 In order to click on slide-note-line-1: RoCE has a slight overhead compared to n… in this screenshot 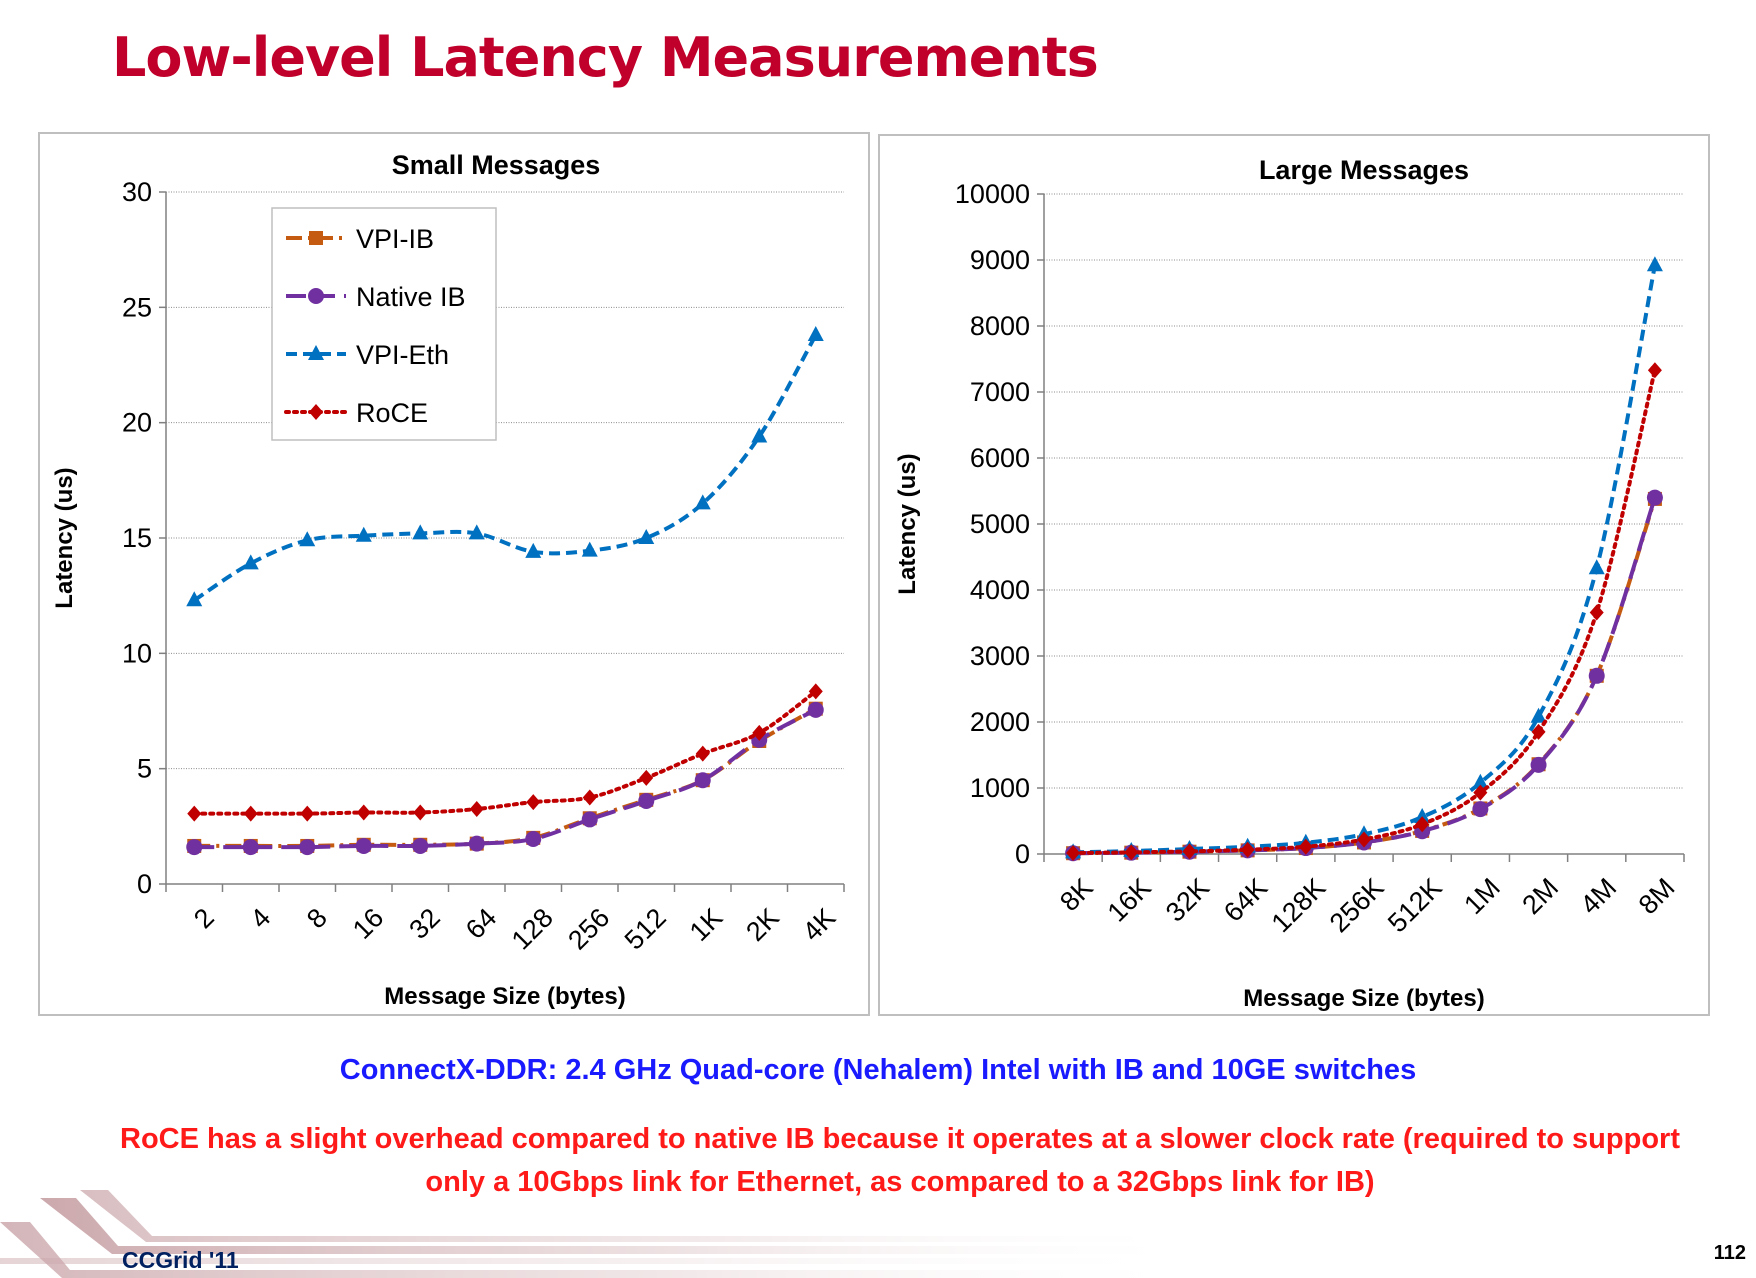, I will do `click(900, 1139)`.